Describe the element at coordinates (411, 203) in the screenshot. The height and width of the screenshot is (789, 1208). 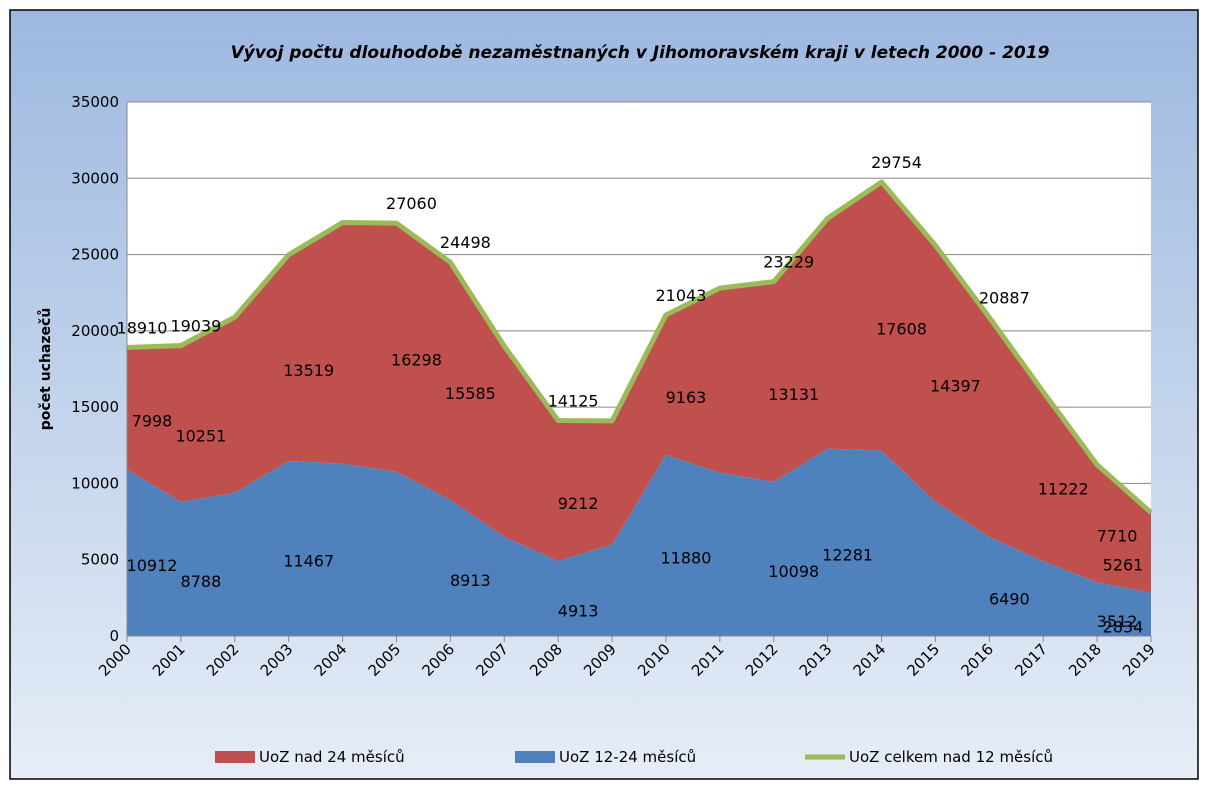
I see `data-label: 27060` at that location.